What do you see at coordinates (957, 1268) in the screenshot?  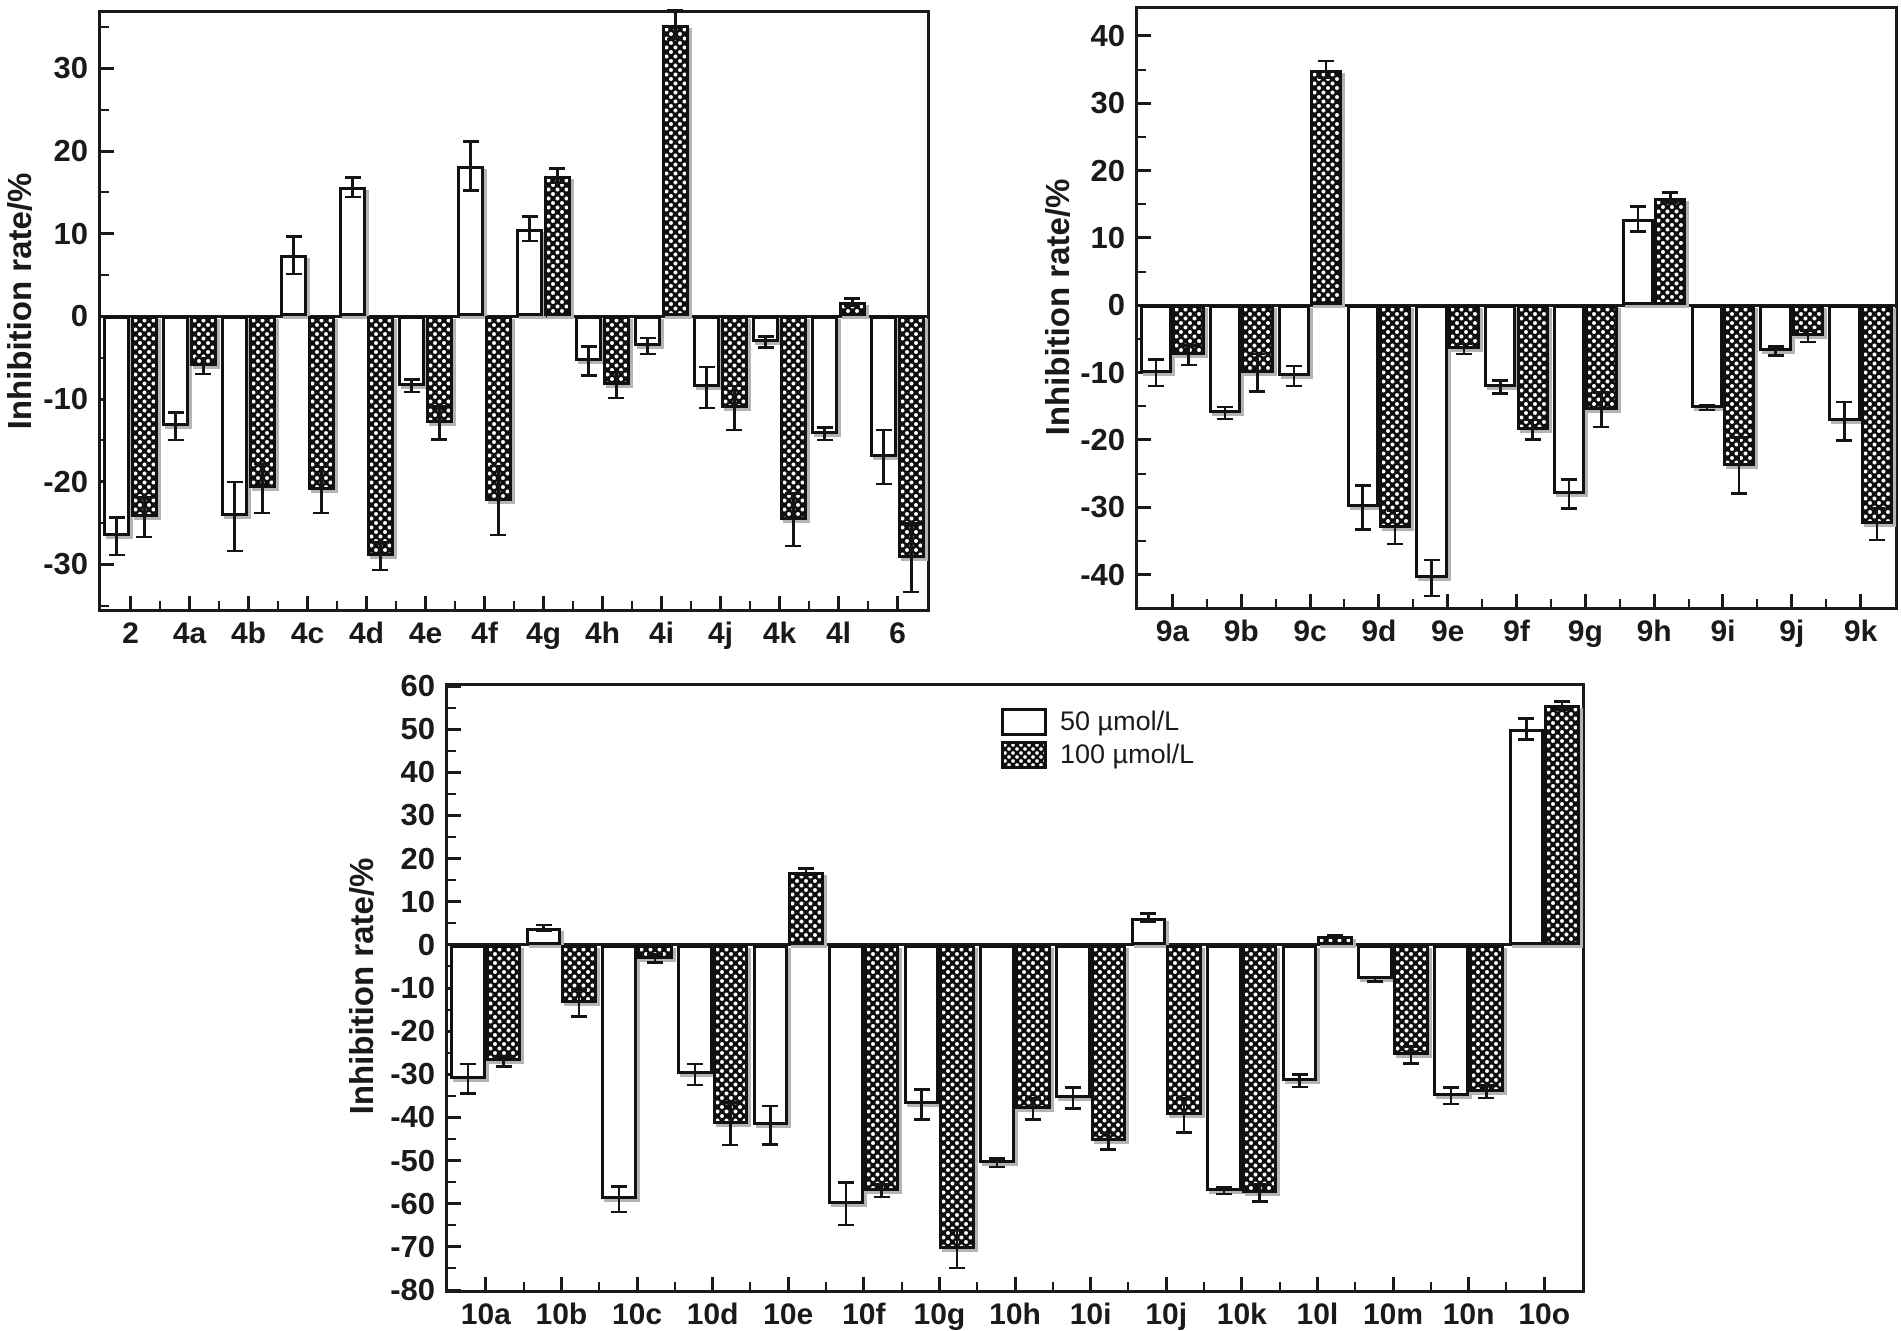 I see `error-bar-10g-100umol-cap-bottom` at bounding box center [957, 1268].